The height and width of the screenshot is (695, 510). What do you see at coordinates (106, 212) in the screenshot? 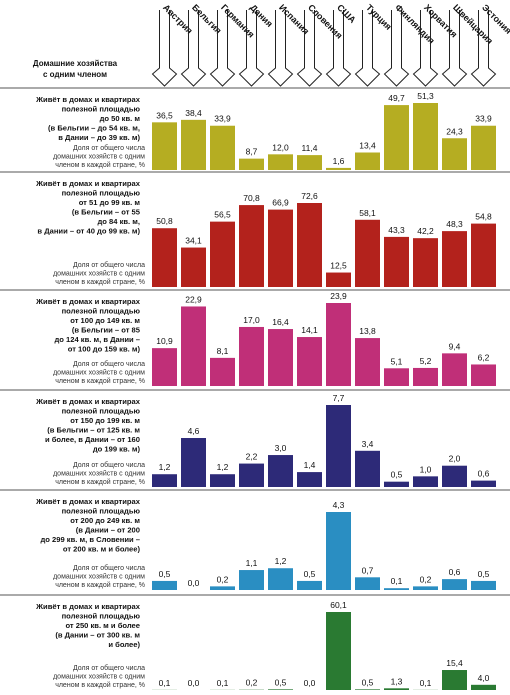
I see `panel-title: (в Бельгии – от 55` at bounding box center [106, 212].